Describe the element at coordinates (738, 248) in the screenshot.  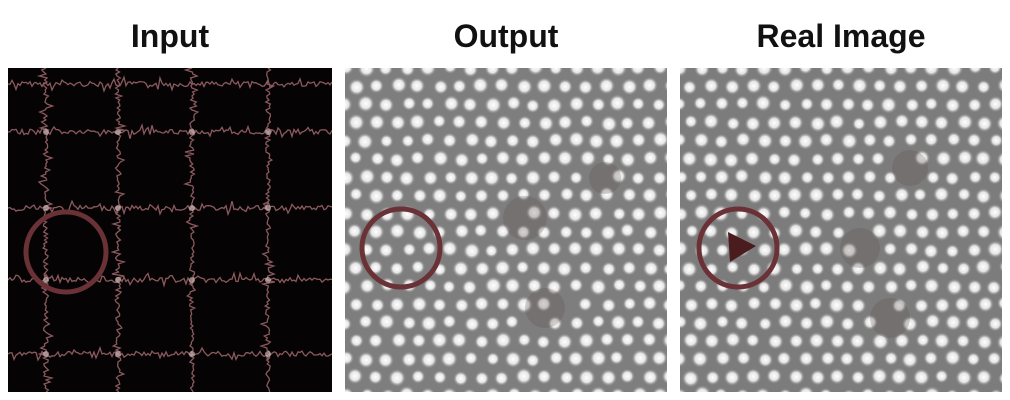
I see `real-highlight-circle` at that location.